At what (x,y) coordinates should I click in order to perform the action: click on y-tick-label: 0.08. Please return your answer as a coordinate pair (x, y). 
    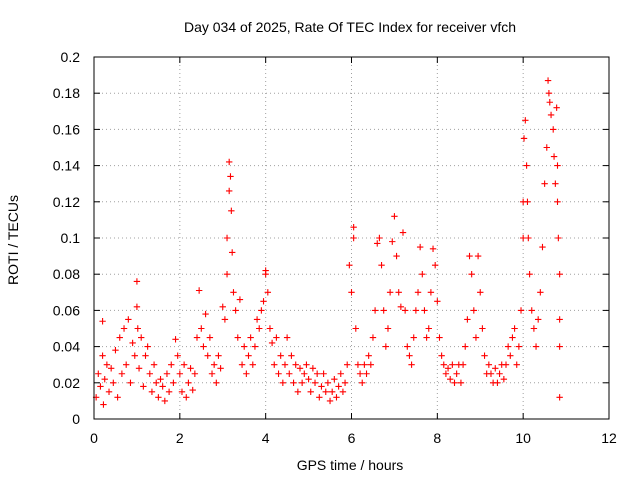
    Looking at the image, I should click on (66, 274).